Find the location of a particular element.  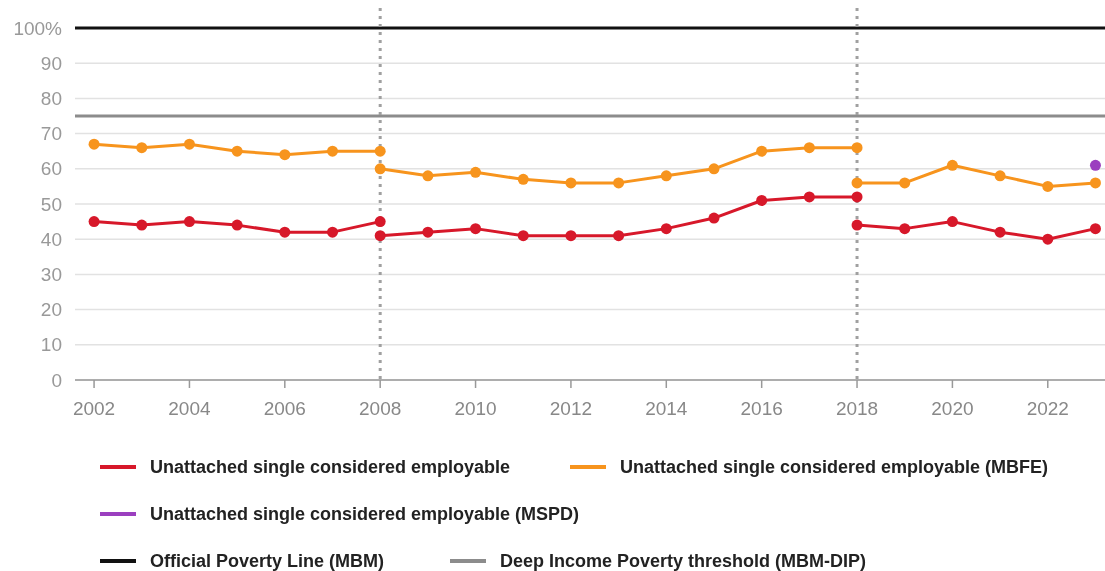

y-tick-label: 30 is located at coordinates (51, 275).